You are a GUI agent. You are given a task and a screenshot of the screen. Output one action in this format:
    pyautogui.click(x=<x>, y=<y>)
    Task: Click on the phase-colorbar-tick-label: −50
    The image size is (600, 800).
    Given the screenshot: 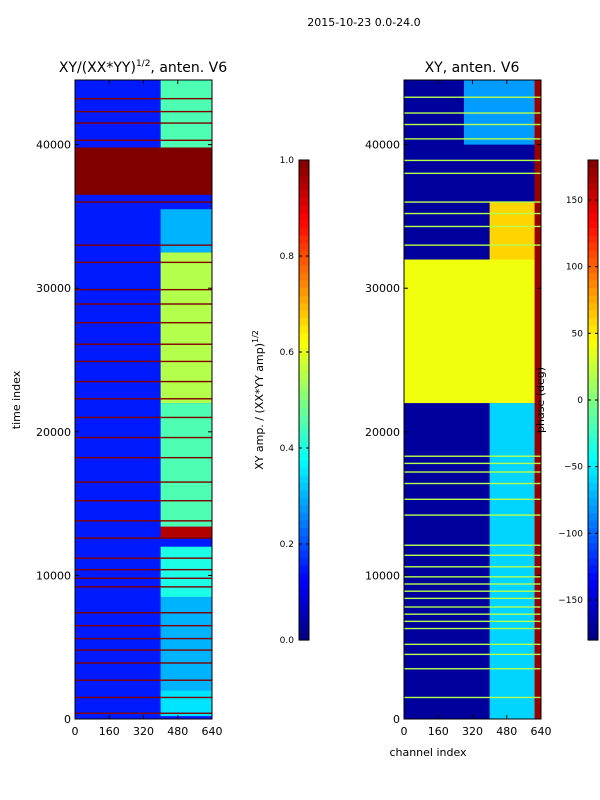 What is the action you would take?
    pyautogui.click(x=573, y=468)
    